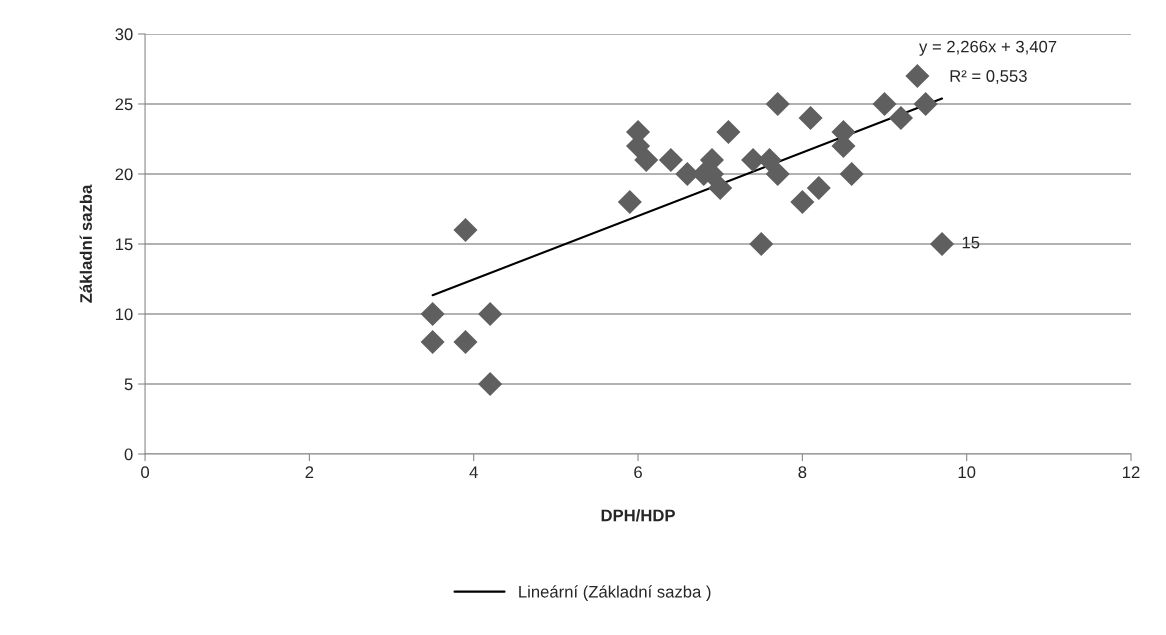  What do you see at coordinates (145, 472) in the screenshot?
I see `x-tick-label: 0` at bounding box center [145, 472].